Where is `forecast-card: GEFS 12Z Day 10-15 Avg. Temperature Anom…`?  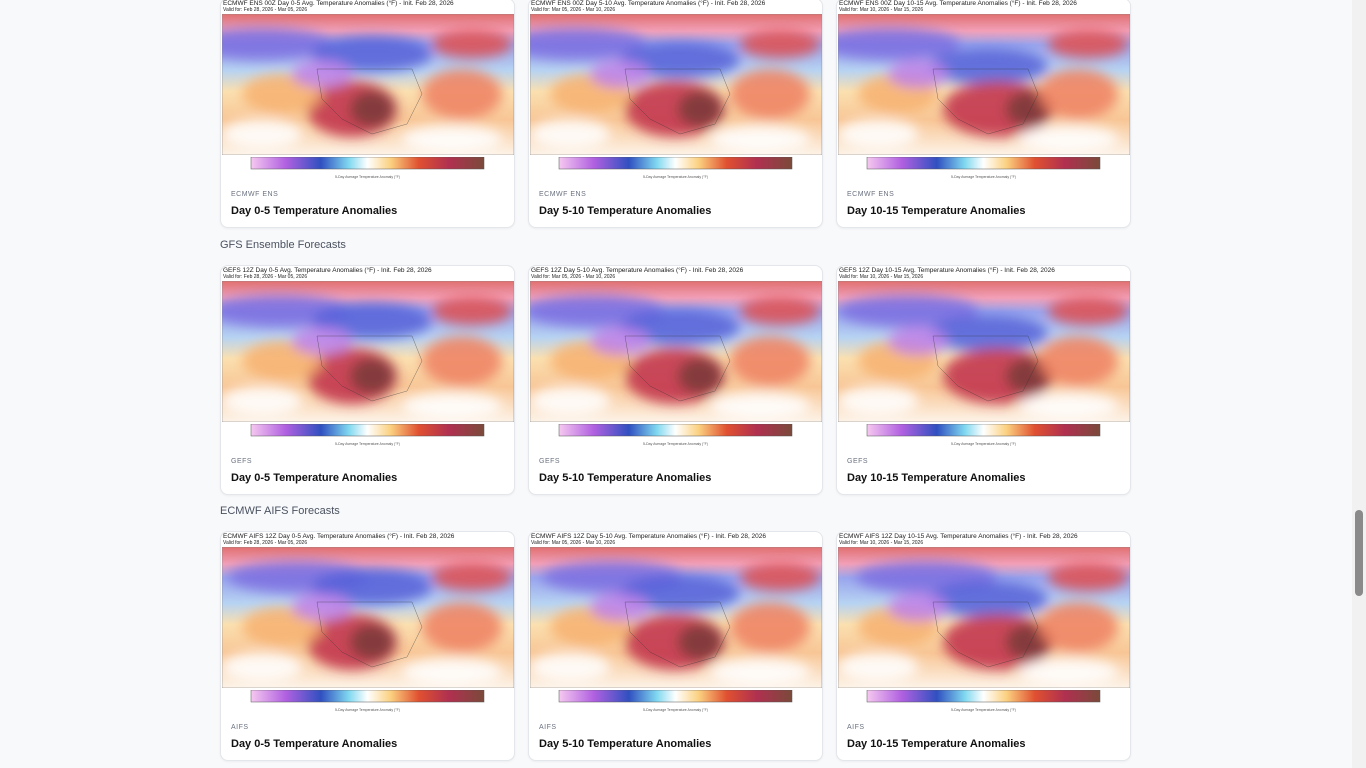
forecast-card: GEFS 12Z Day 10-15 Avg. Temperature Anom… is located at coordinates (983, 380).